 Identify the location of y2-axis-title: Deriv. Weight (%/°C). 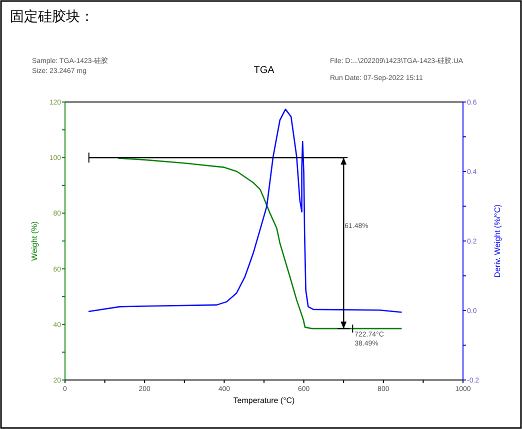
(497, 241).